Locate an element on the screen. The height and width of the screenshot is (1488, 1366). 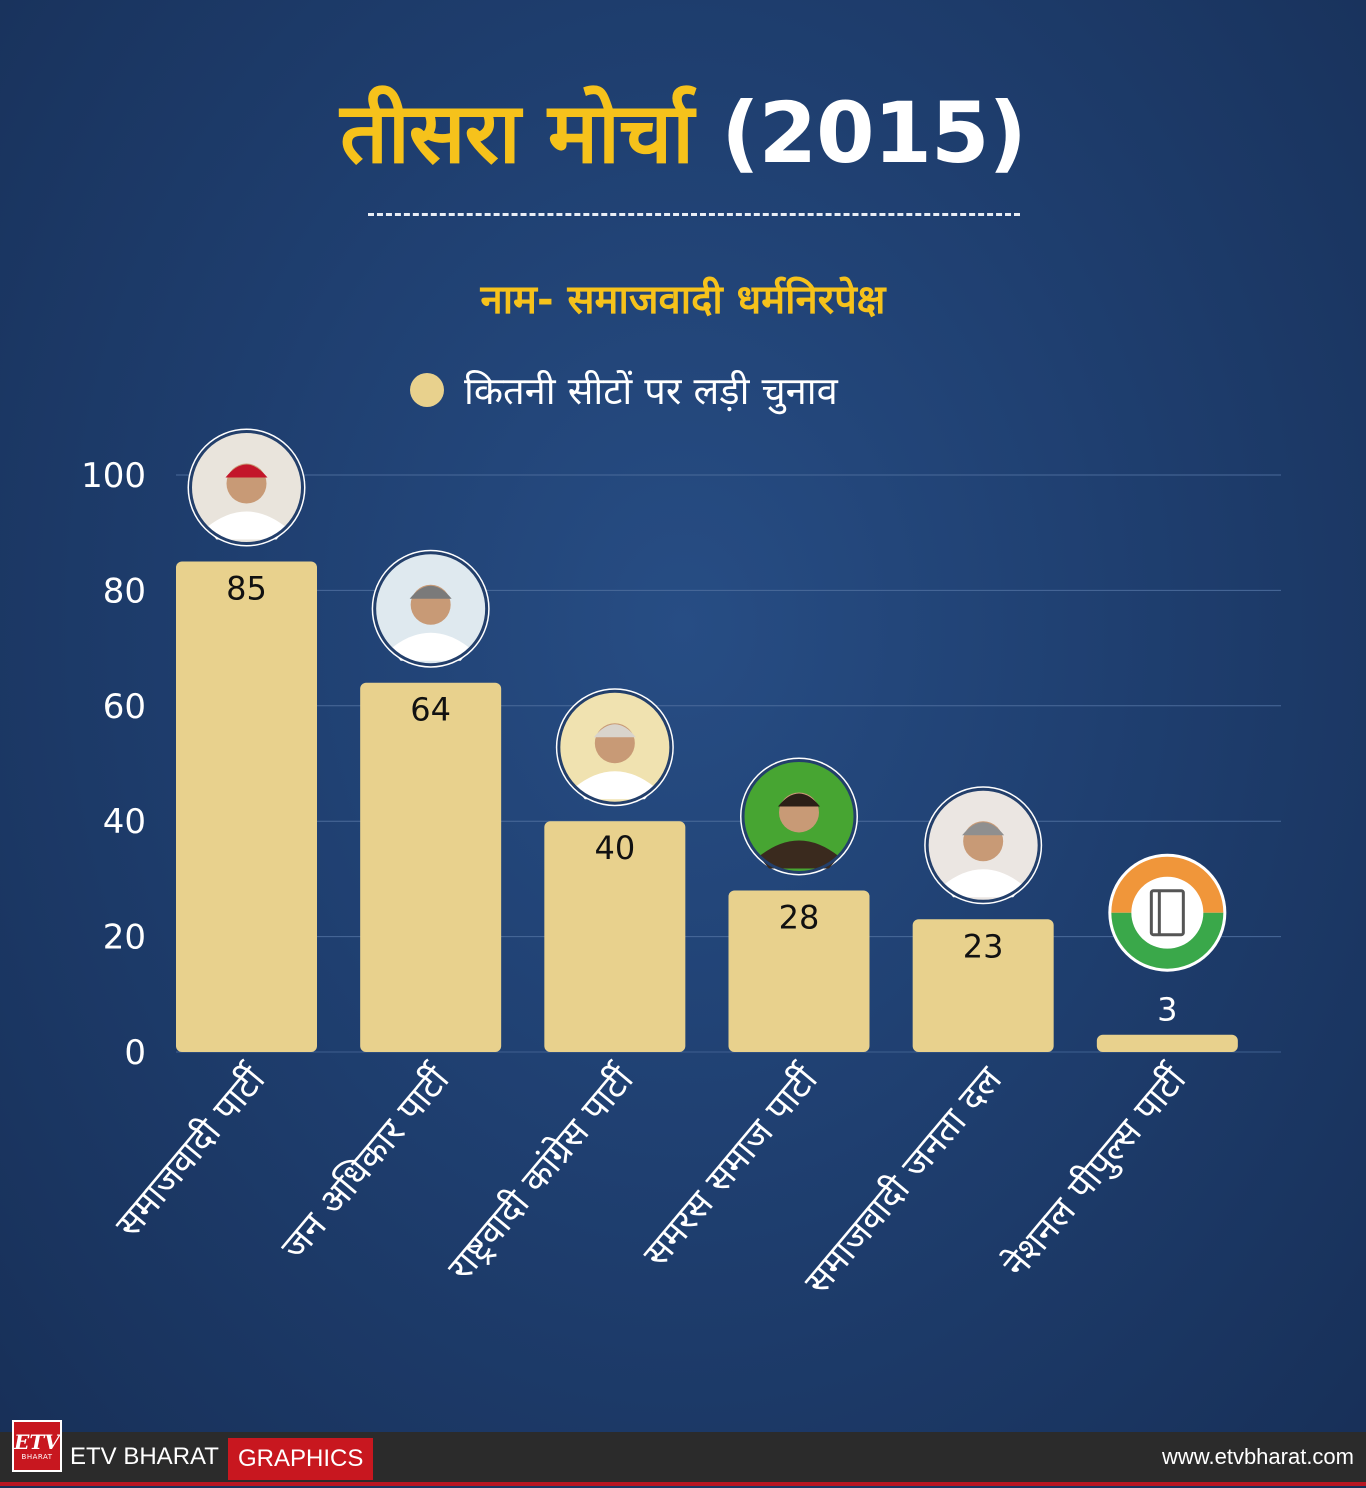
title-divider is located at coordinates (694, 214).